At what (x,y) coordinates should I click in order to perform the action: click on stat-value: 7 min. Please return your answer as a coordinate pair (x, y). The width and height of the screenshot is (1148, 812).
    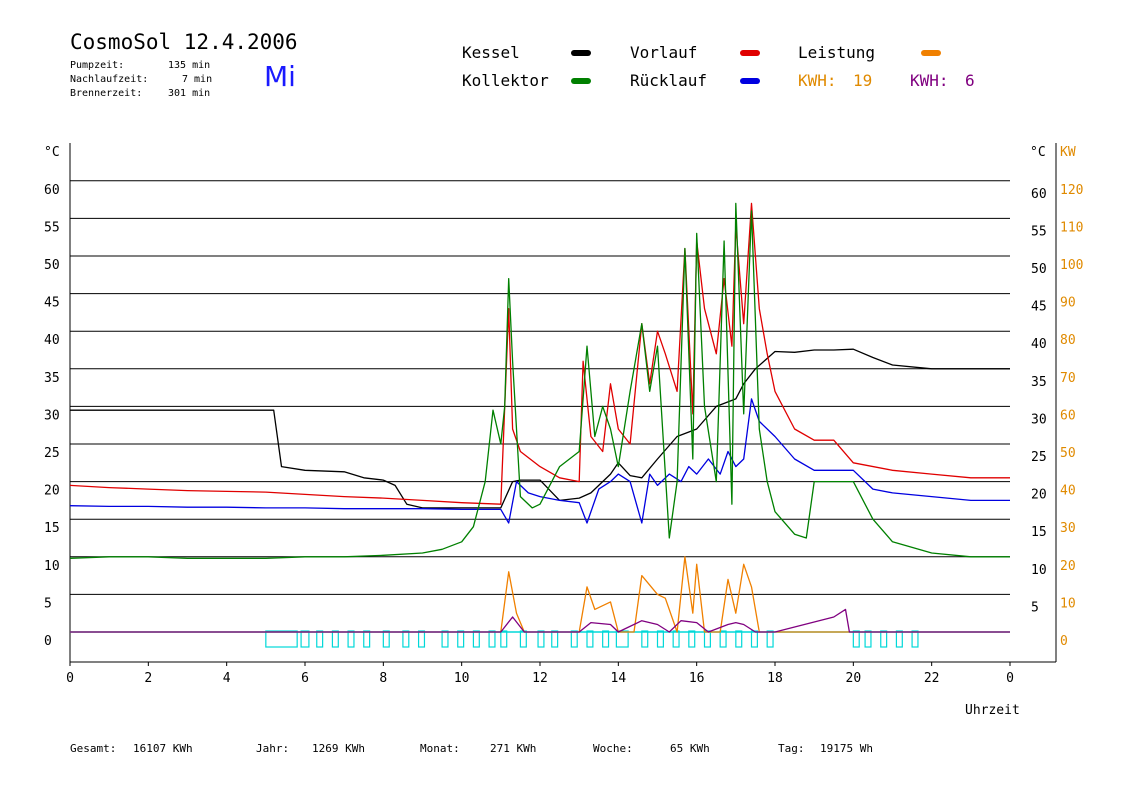
    Looking at the image, I should click on (197, 79).